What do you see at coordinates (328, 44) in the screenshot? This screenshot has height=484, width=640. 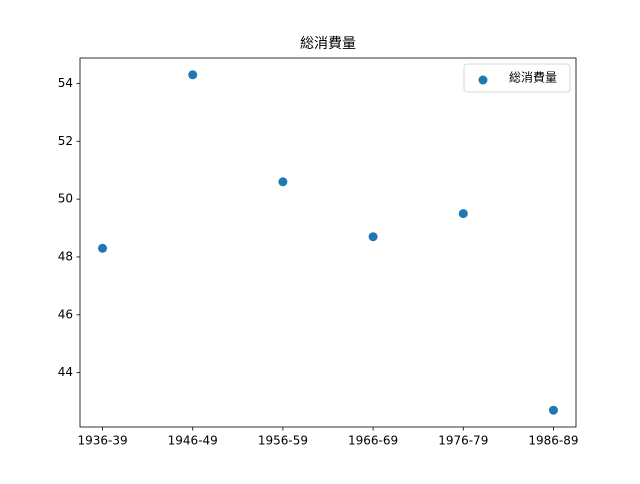 I see `chart-title: 総消費量` at bounding box center [328, 44].